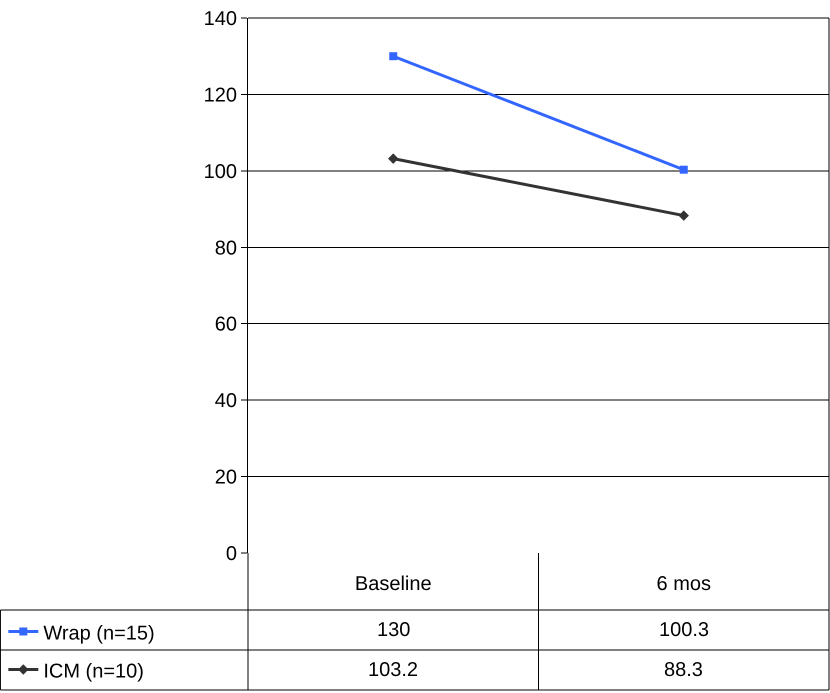 The width and height of the screenshot is (830, 693). I want to click on data-label: 100.3, so click(684, 630).